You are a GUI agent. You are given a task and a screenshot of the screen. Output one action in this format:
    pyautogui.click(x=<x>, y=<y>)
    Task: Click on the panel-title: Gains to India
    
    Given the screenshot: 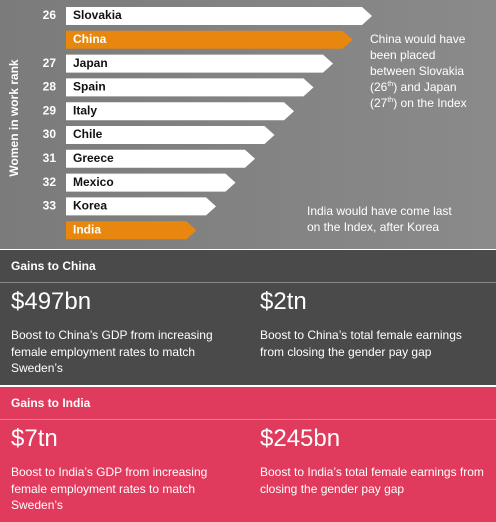 What is the action you would take?
    pyautogui.click(x=51, y=403)
    